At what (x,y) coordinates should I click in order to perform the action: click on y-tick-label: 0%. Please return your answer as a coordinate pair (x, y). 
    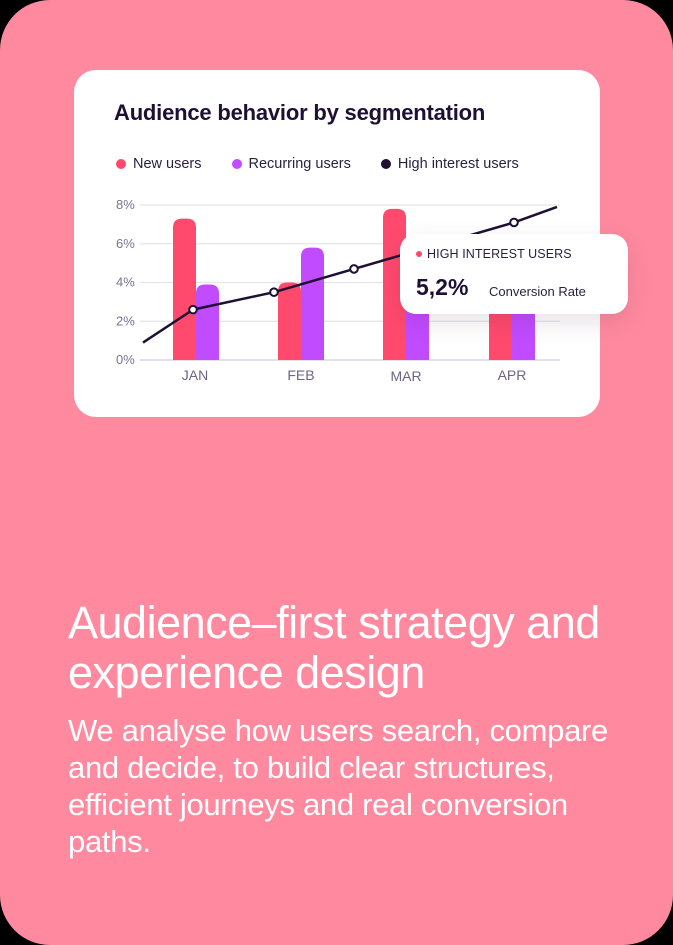
    Looking at the image, I should click on (125, 359).